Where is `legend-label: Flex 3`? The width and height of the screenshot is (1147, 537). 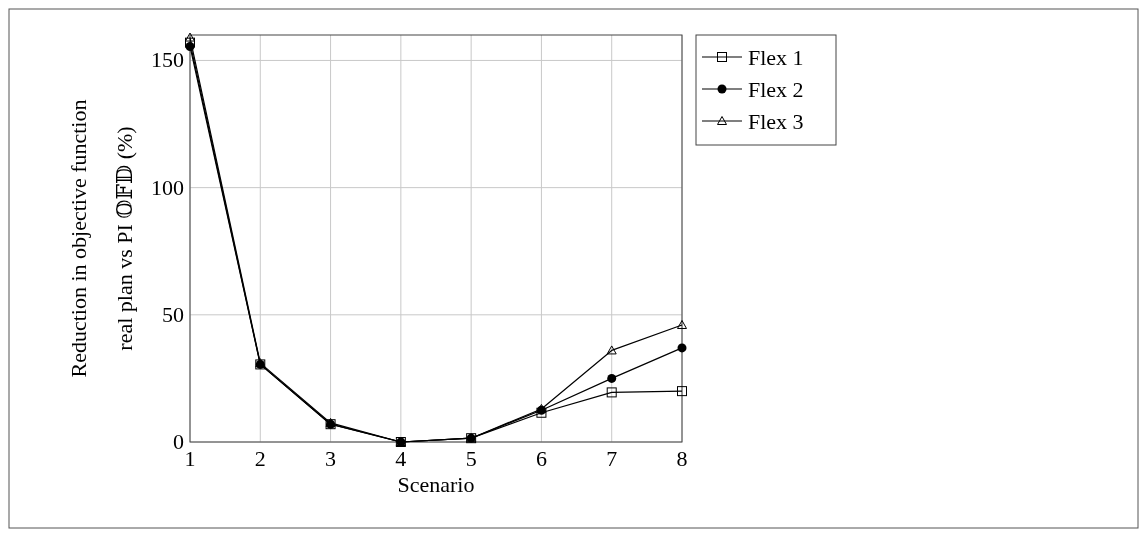
legend-label: Flex 3 is located at coordinates (776, 121).